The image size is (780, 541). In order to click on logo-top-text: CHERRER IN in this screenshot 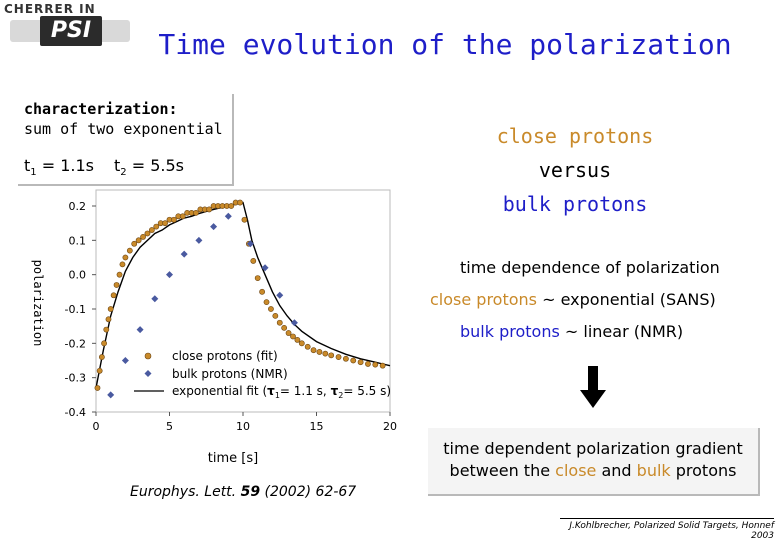, I will do `click(50, 9)`.